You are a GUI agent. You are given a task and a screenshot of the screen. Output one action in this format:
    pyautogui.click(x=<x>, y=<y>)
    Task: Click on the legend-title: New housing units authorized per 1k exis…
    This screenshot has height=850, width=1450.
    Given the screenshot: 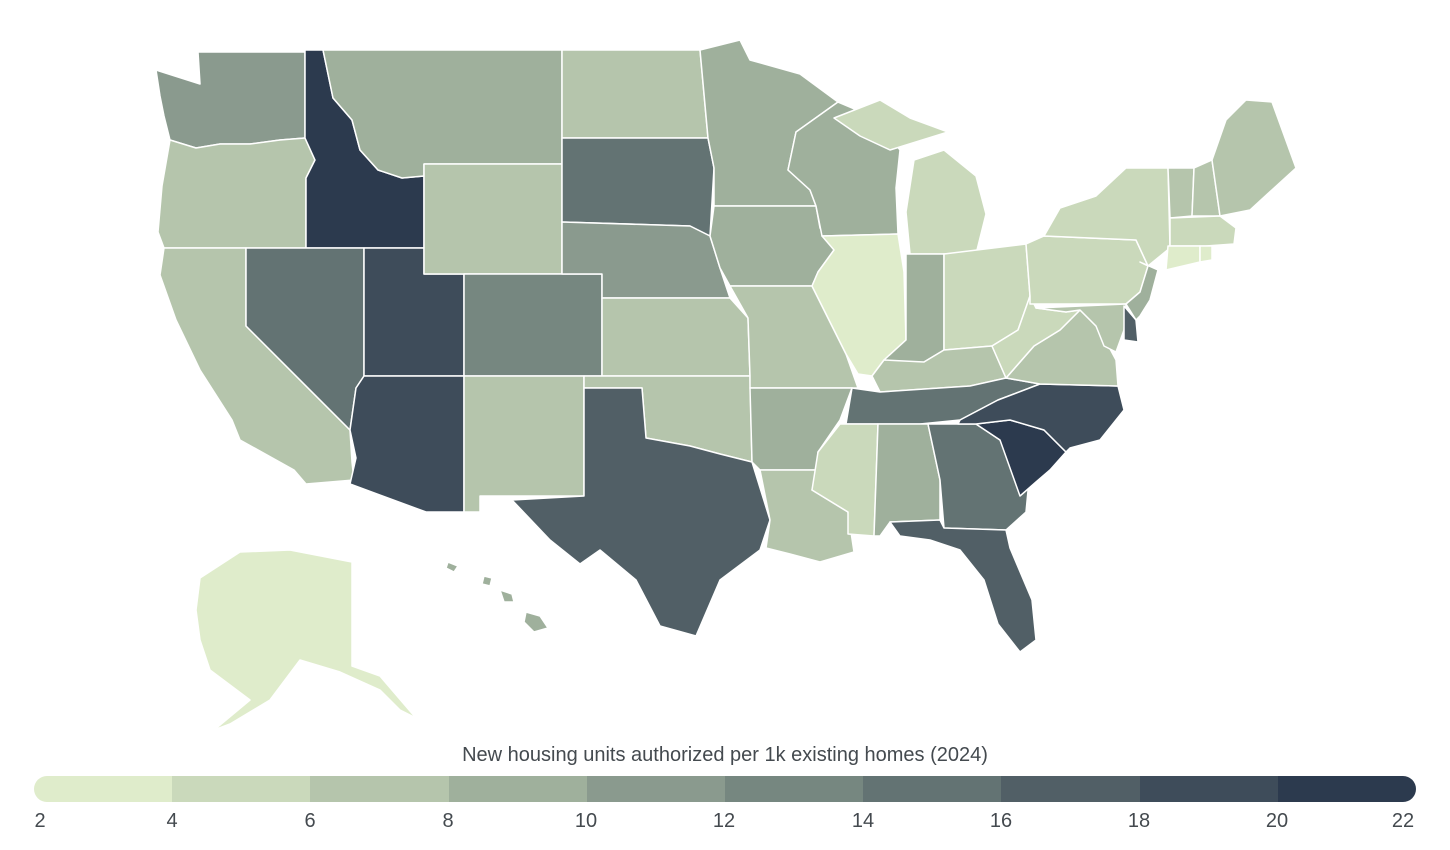 What is the action you would take?
    pyautogui.click(x=725, y=755)
    